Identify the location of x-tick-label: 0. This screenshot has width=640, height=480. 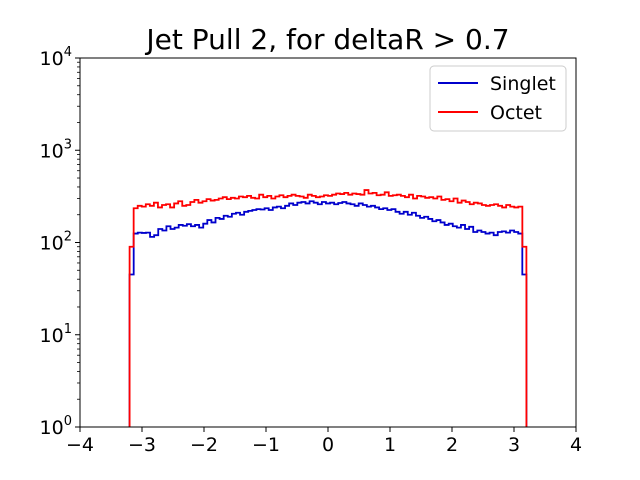
(328, 445).